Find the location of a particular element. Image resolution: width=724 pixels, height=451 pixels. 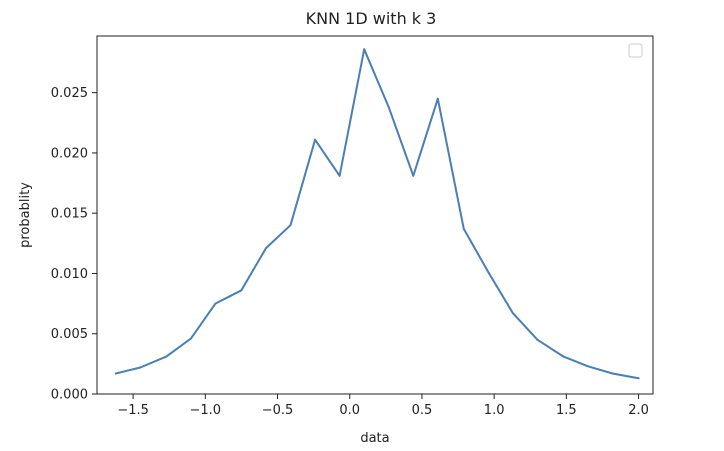

y-tick-label: 0.020 is located at coordinates (69, 153).